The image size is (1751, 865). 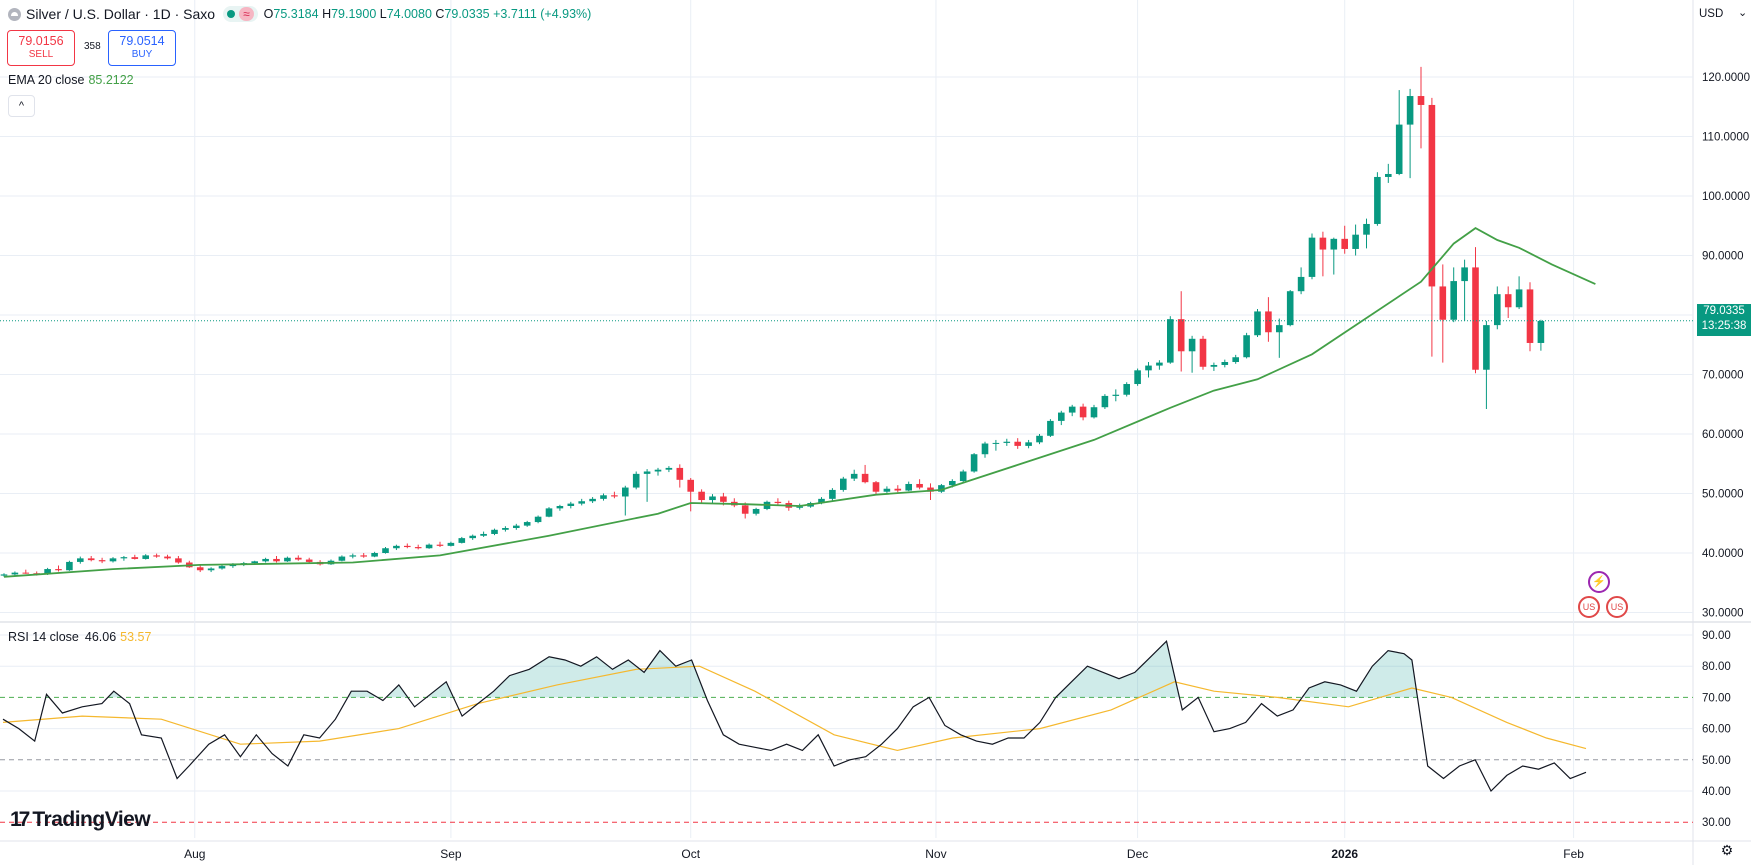 What do you see at coordinates (1724, 326) in the screenshot?
I see `bar-countdown: 13:25:38` at bounding box center [1724, 326].